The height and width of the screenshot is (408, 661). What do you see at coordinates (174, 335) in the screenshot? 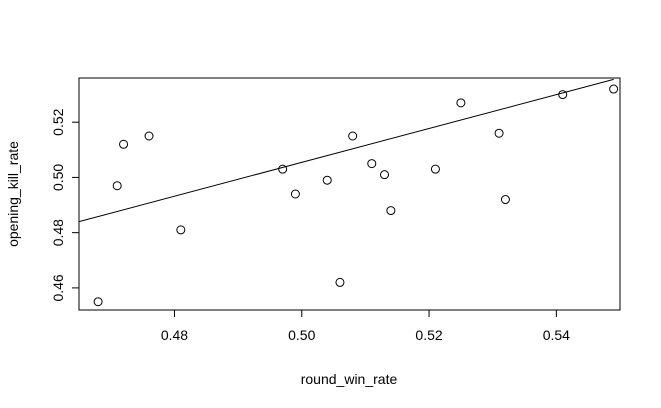
I see `x-tick-label: 0.48` at bounding box center [174, 335].